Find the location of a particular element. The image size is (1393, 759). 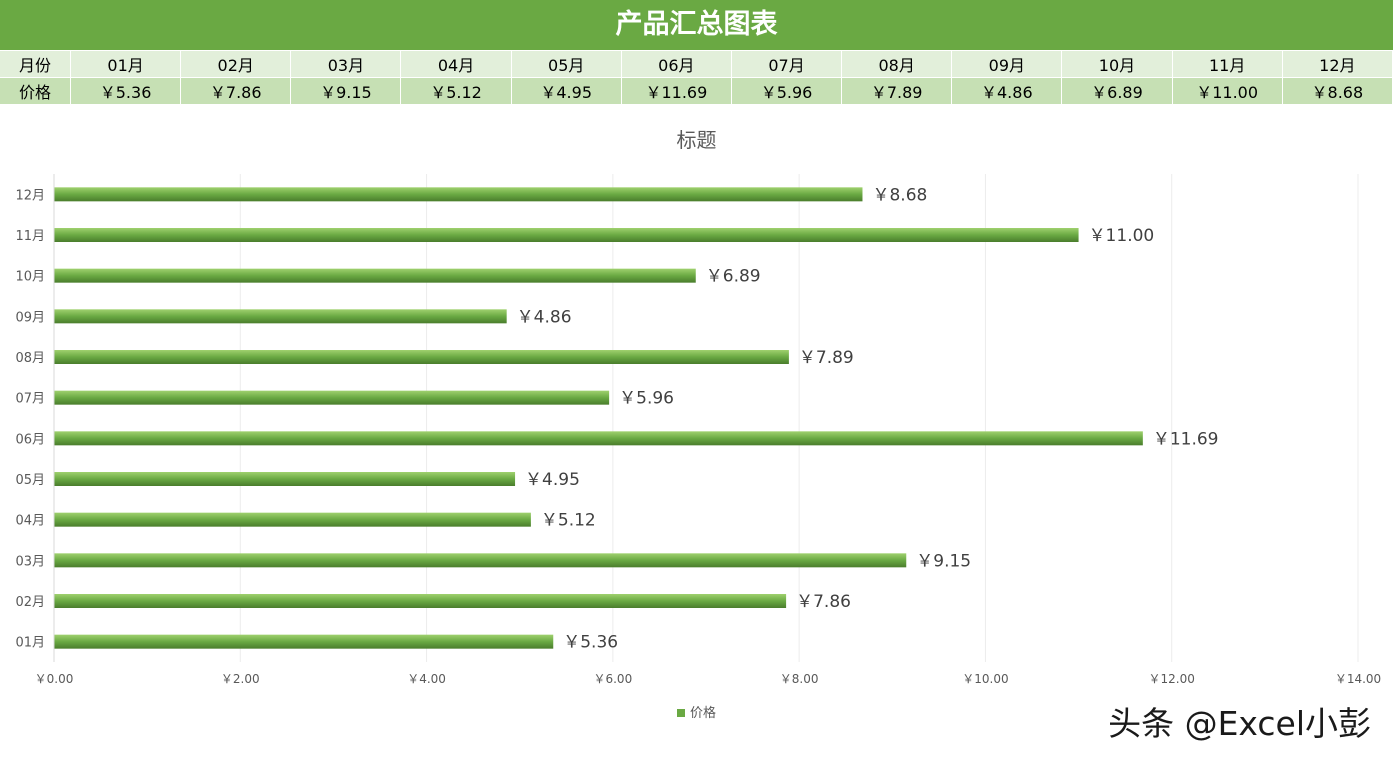

bar-data-label: ￥6.89 is located at coordinates (733, 277).